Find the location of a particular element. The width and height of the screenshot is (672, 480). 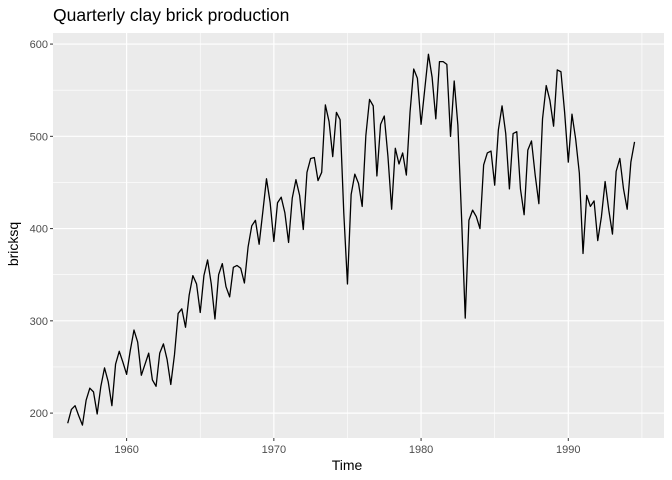

x-tick-label: 1990 is located at coordinates (568, 450).